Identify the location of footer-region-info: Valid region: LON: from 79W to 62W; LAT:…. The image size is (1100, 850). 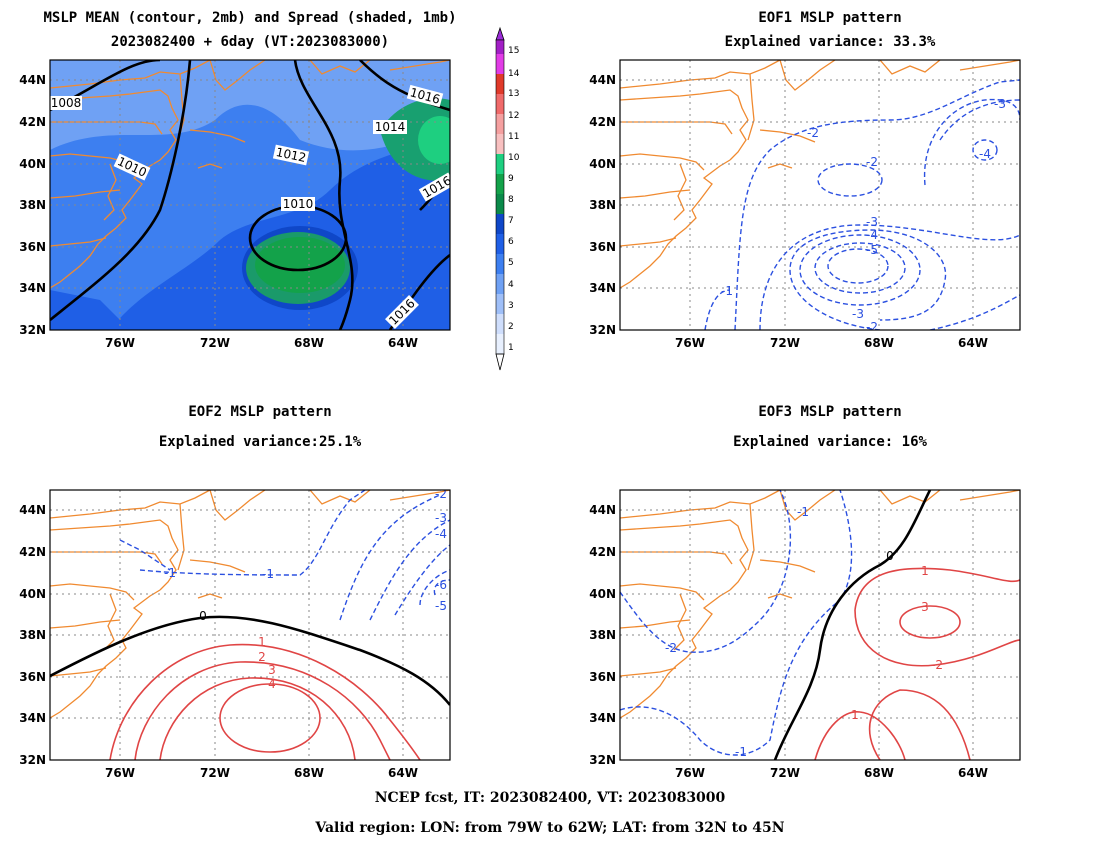
(550, 828).